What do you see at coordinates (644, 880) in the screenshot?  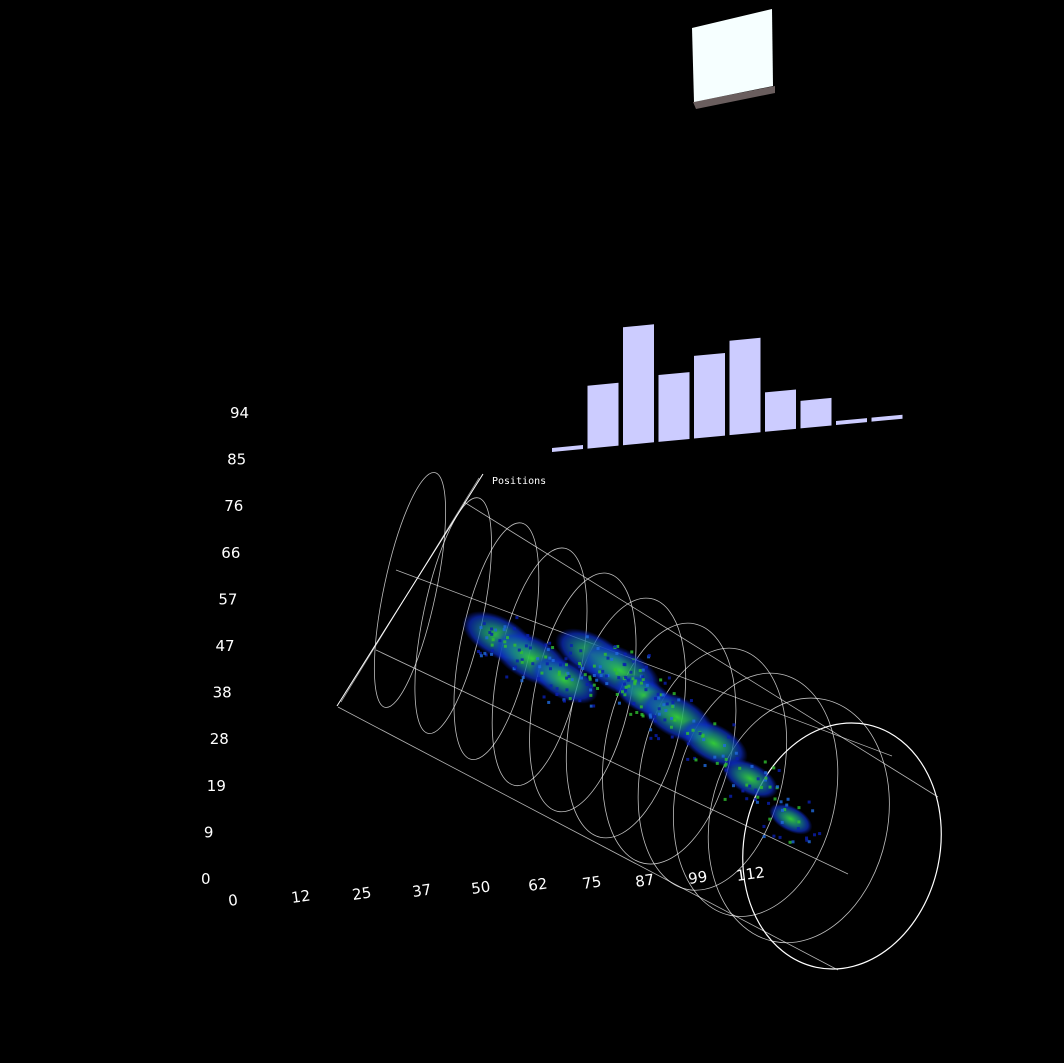 I see `x-tick-label: 87` at bounding box center [644, 880].